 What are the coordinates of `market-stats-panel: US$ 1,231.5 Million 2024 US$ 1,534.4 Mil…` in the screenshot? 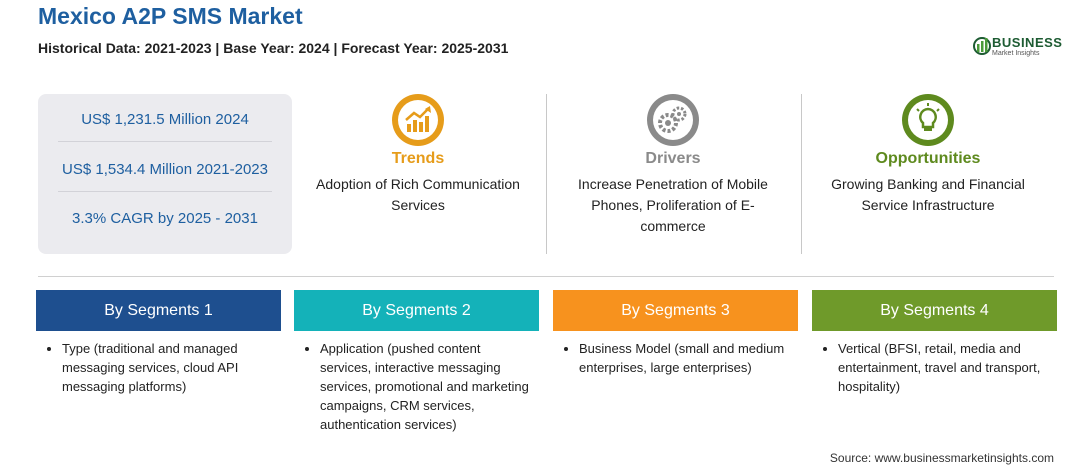 It's located at (165, 174).